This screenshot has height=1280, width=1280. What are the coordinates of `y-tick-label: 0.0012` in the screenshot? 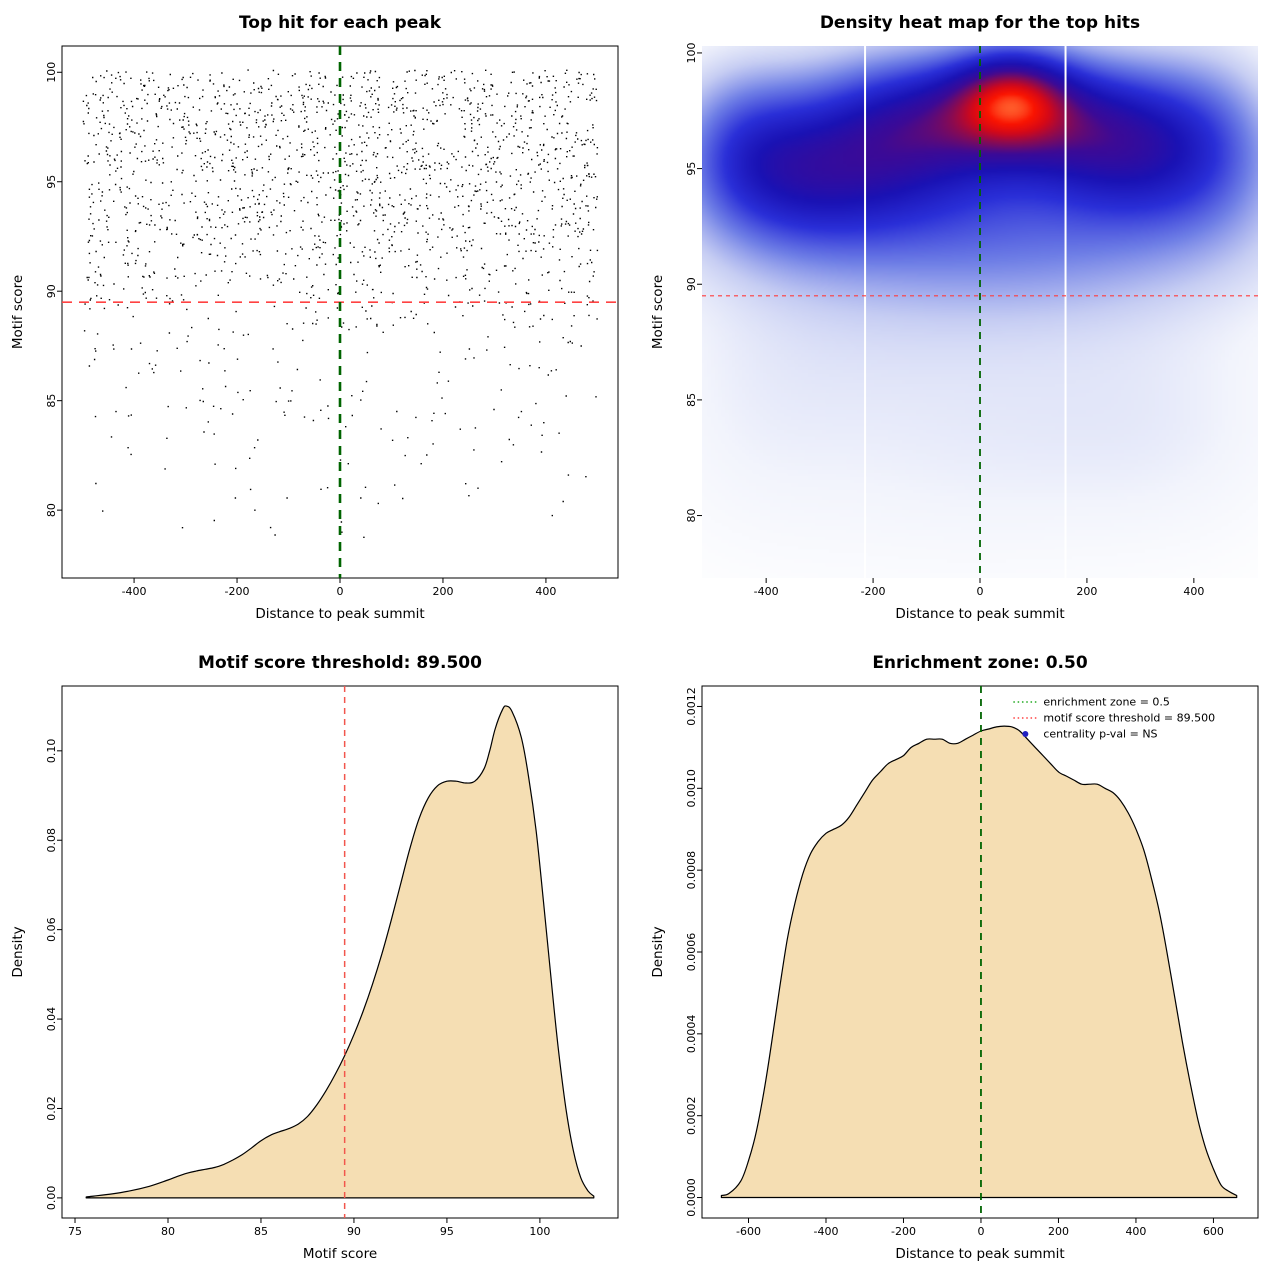 It's located at (691, 706).